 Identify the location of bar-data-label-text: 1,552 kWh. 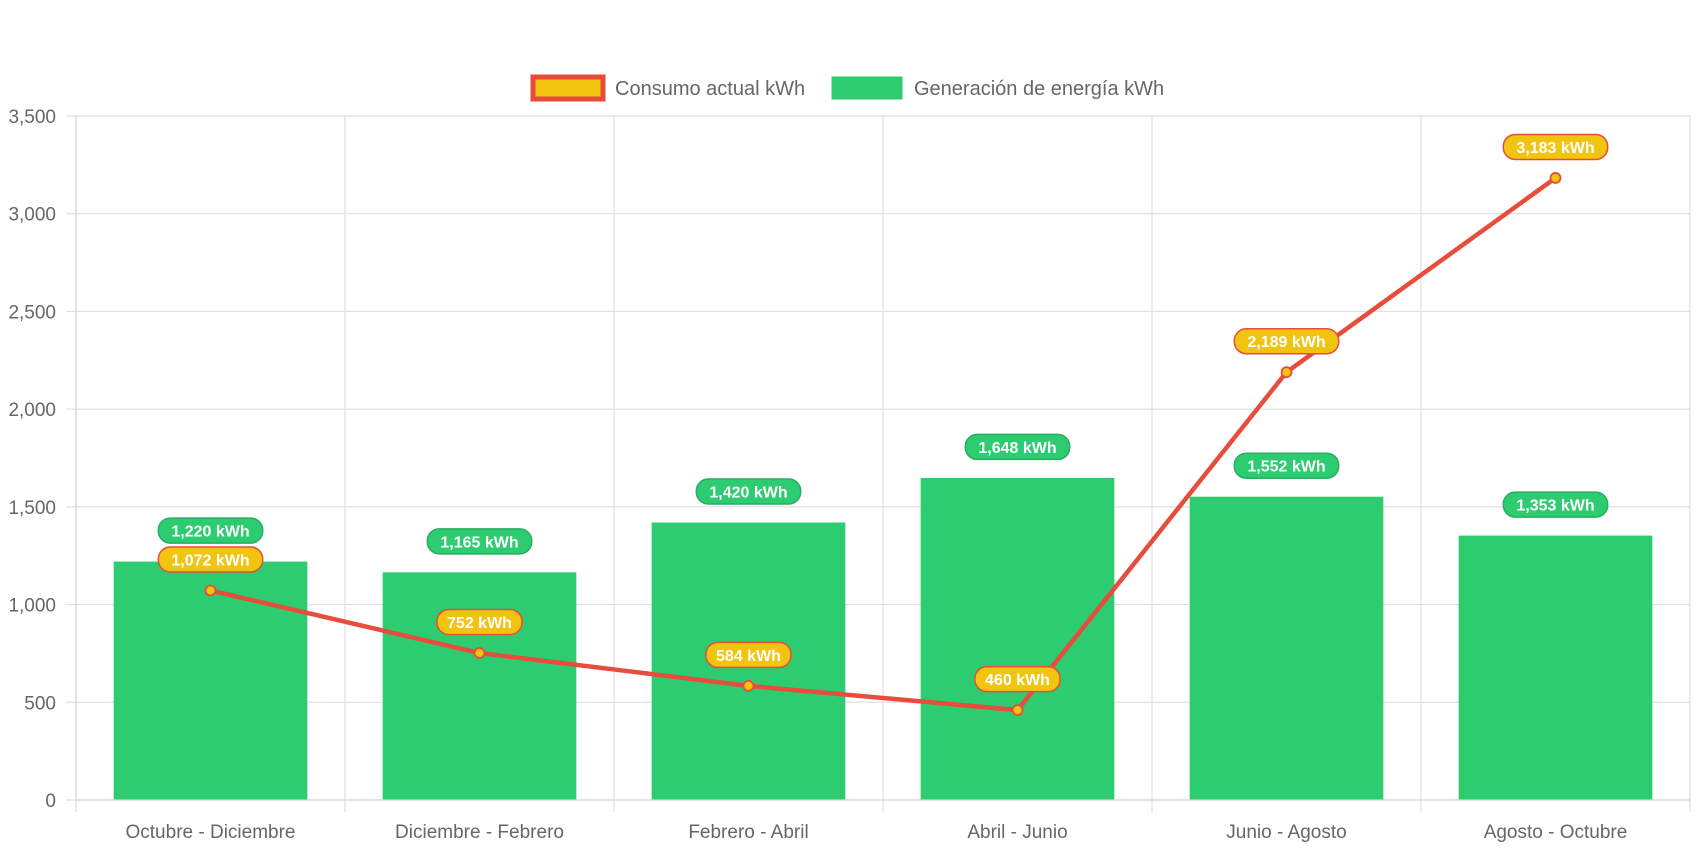
(1286, 467).